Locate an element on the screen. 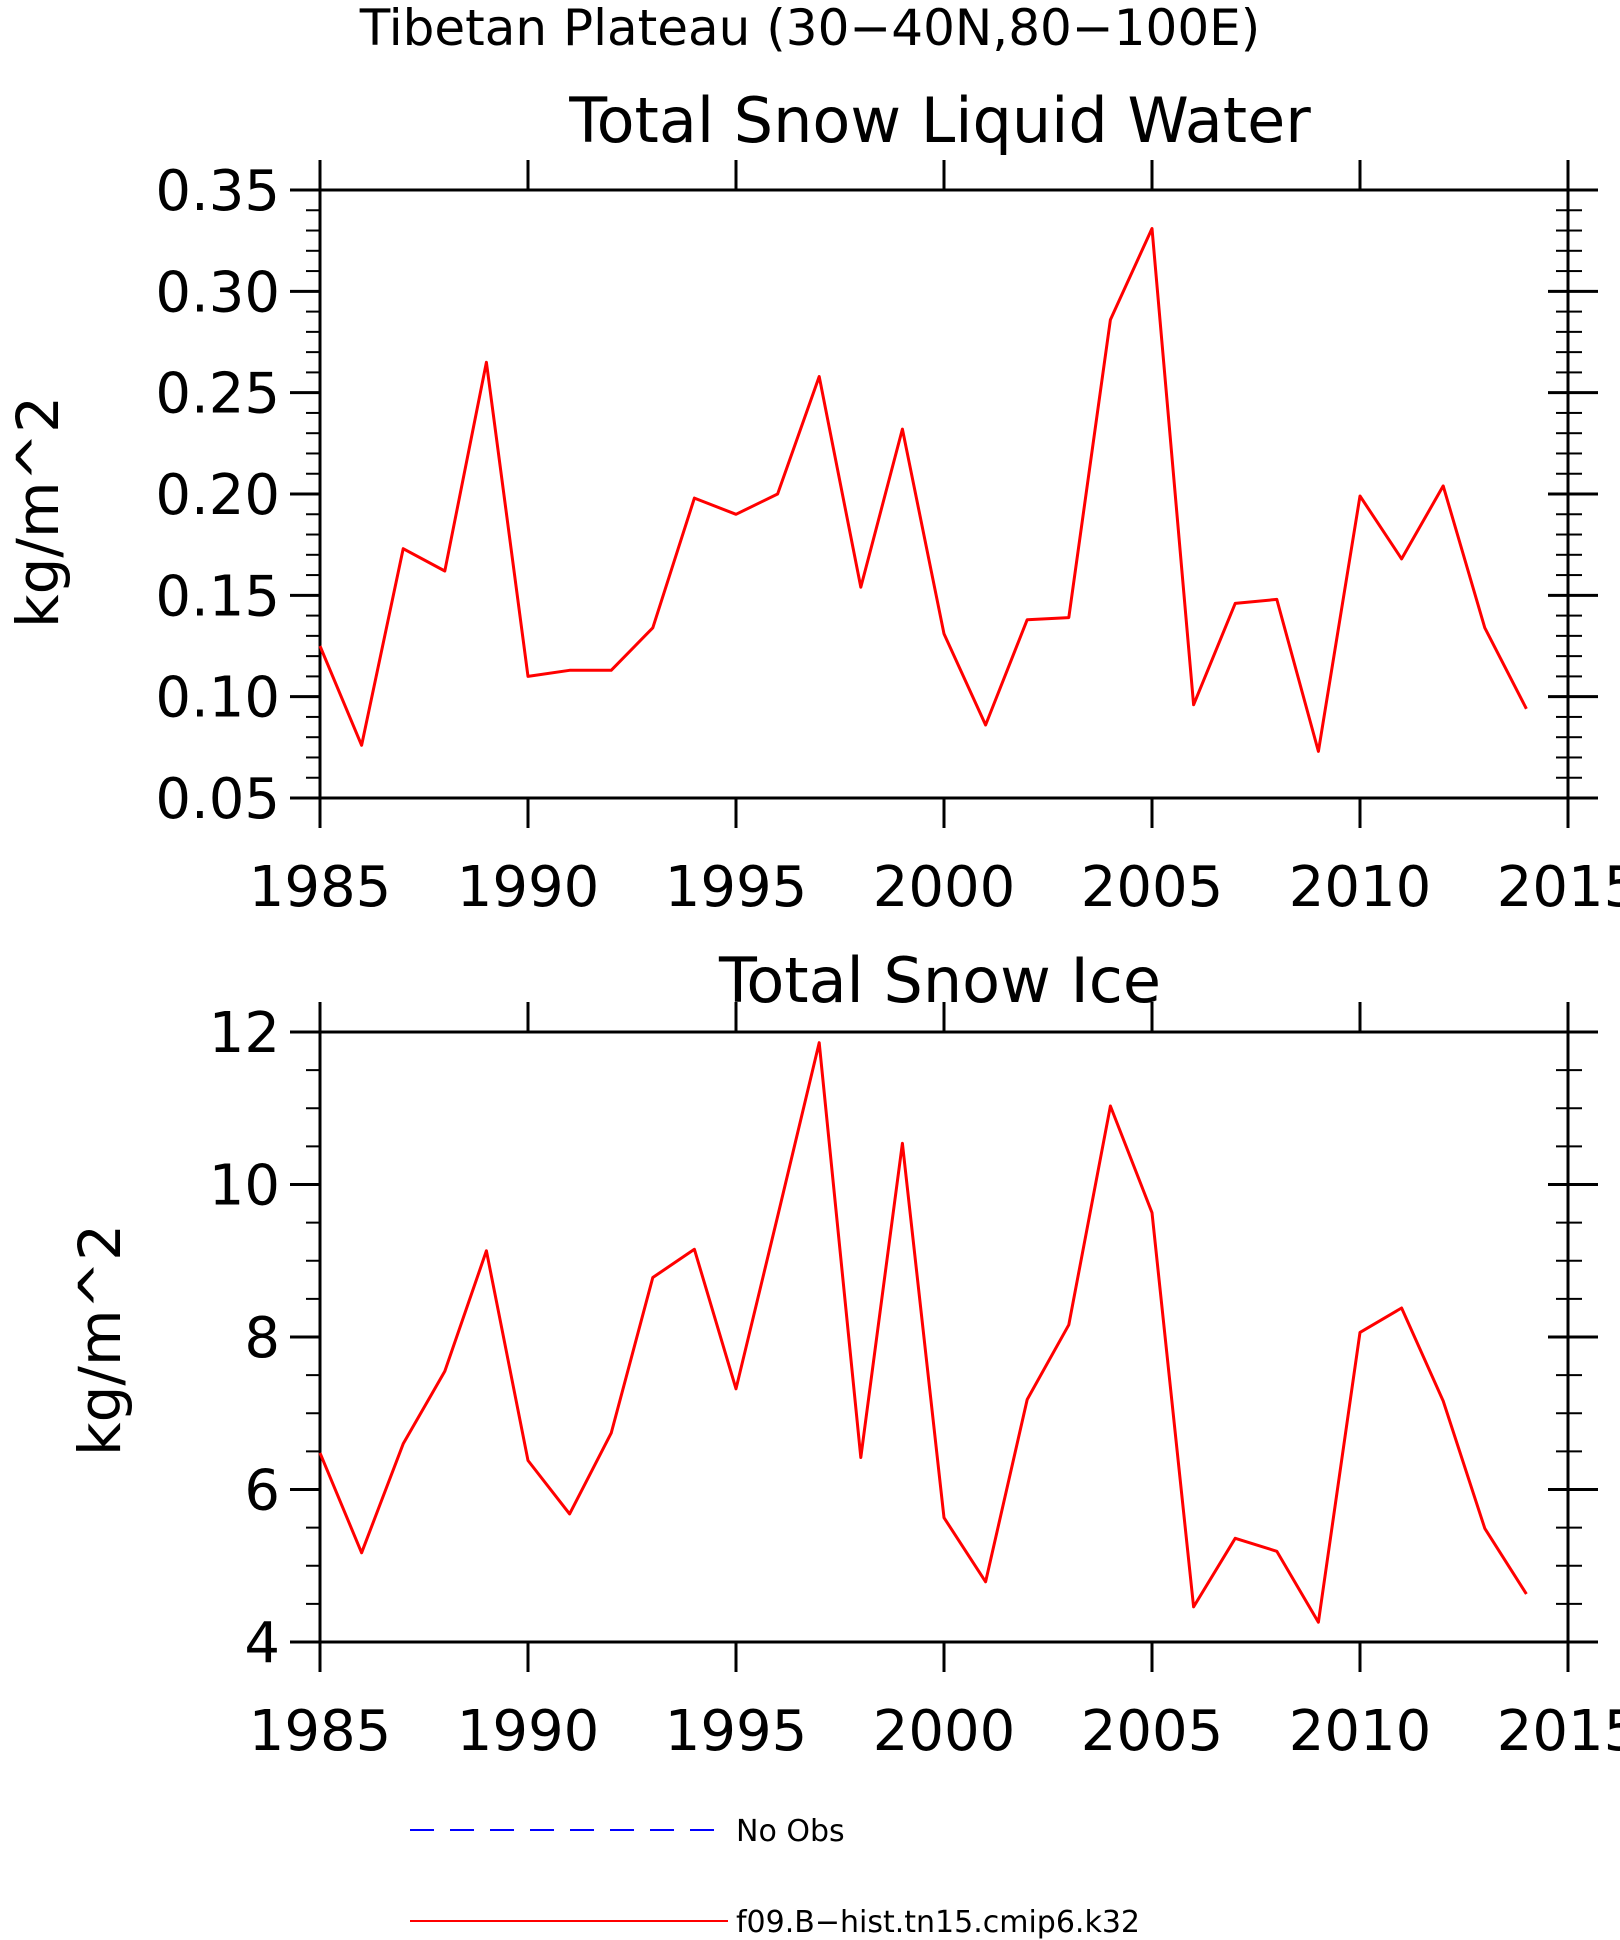 The width and height of the screenshot is (1620, 1940). y-tick-label: 6 is located at coordinates (262, 1491).